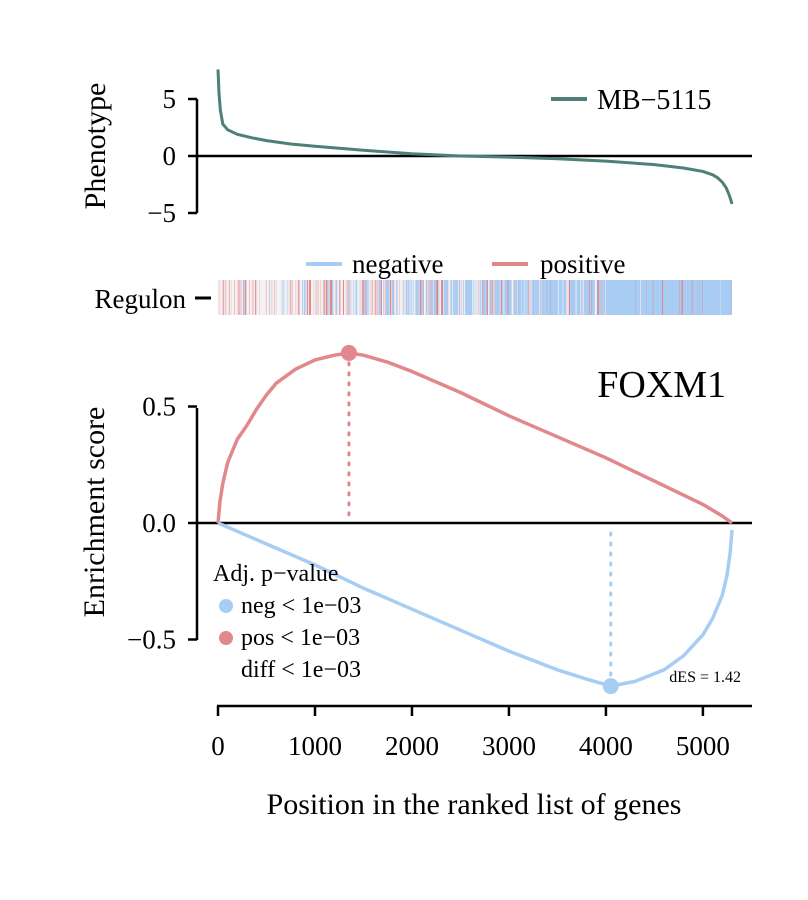 The width and height of the screenshot is (808, 900). I want to click on pvalue-pos-dot, so click(226, 638).